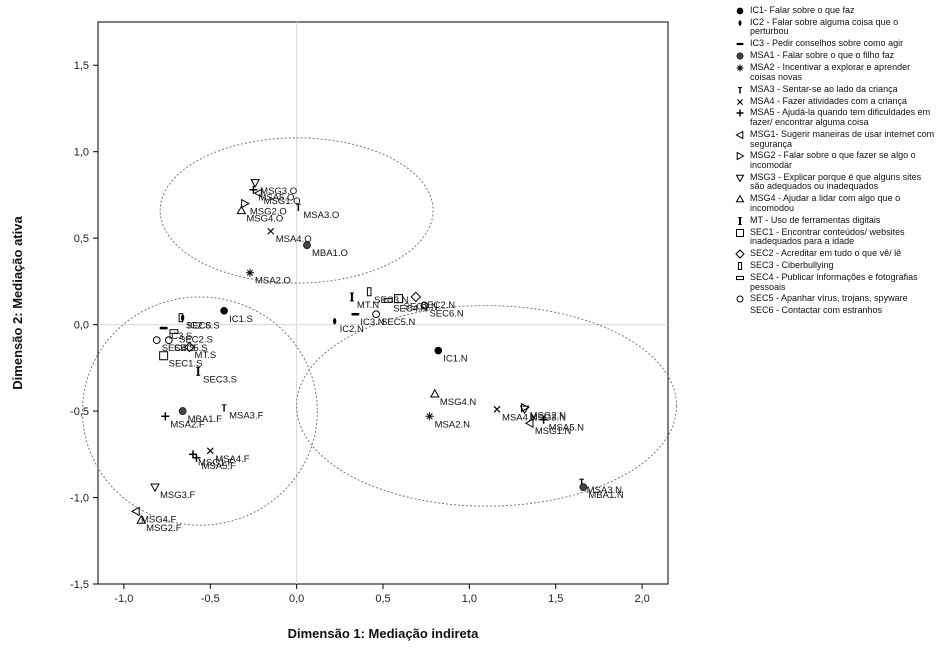 This screenshot has height=650, width=936. Describe the element at coordinates (391, 300) in the screenshot. I see `point-label: SEC3.N` at that location.